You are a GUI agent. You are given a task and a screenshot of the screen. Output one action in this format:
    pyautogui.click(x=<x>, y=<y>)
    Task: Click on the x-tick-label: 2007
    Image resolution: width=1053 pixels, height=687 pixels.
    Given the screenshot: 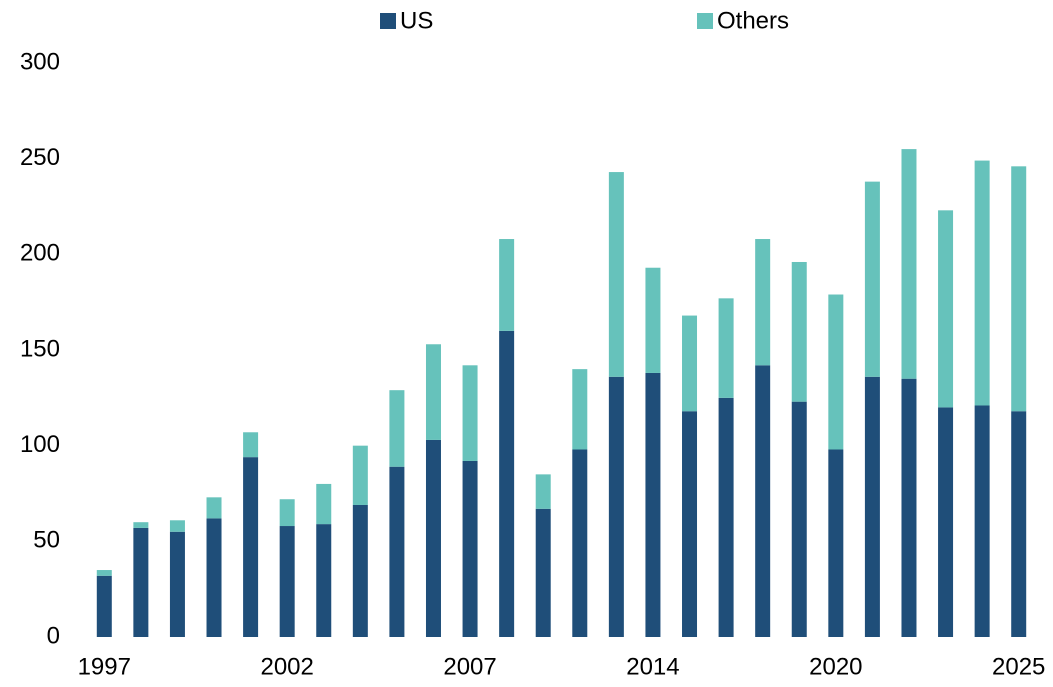 What is the action you would take?
    pyautogui.click(x=469, y=666)
    